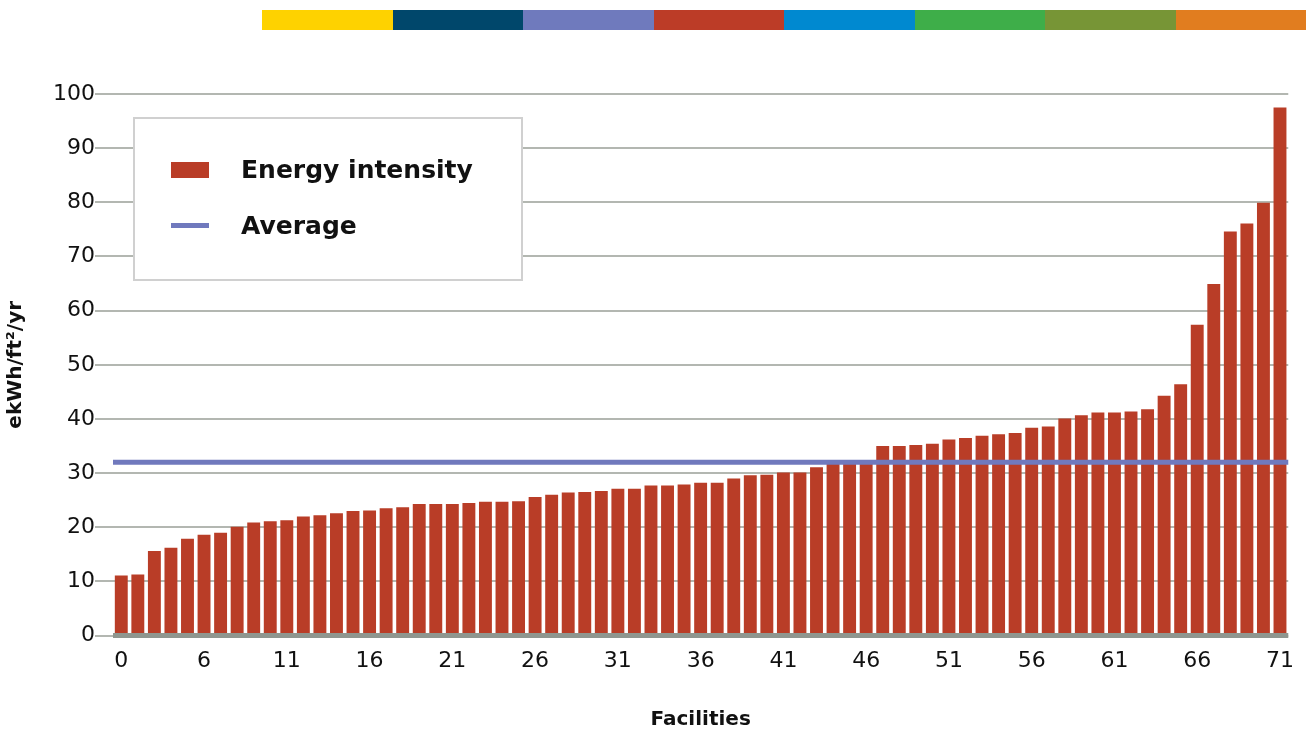 The width and height of the screenshot is (1306, 732). I want to click on y-tick-label: 0, so click(88, 634).